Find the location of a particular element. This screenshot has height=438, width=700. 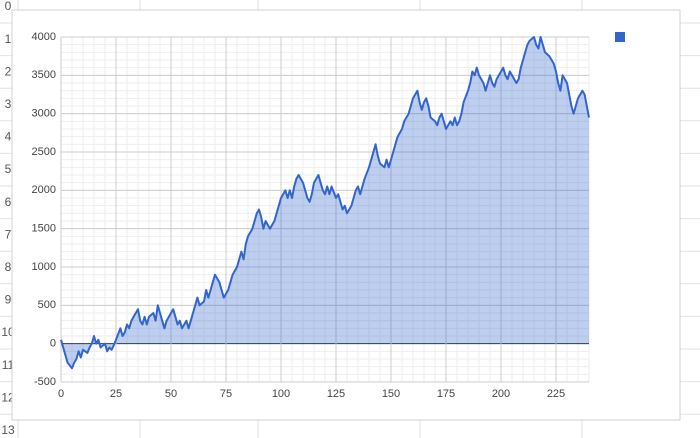

x-tick-label: 225 is located at coordinates (556, 394).